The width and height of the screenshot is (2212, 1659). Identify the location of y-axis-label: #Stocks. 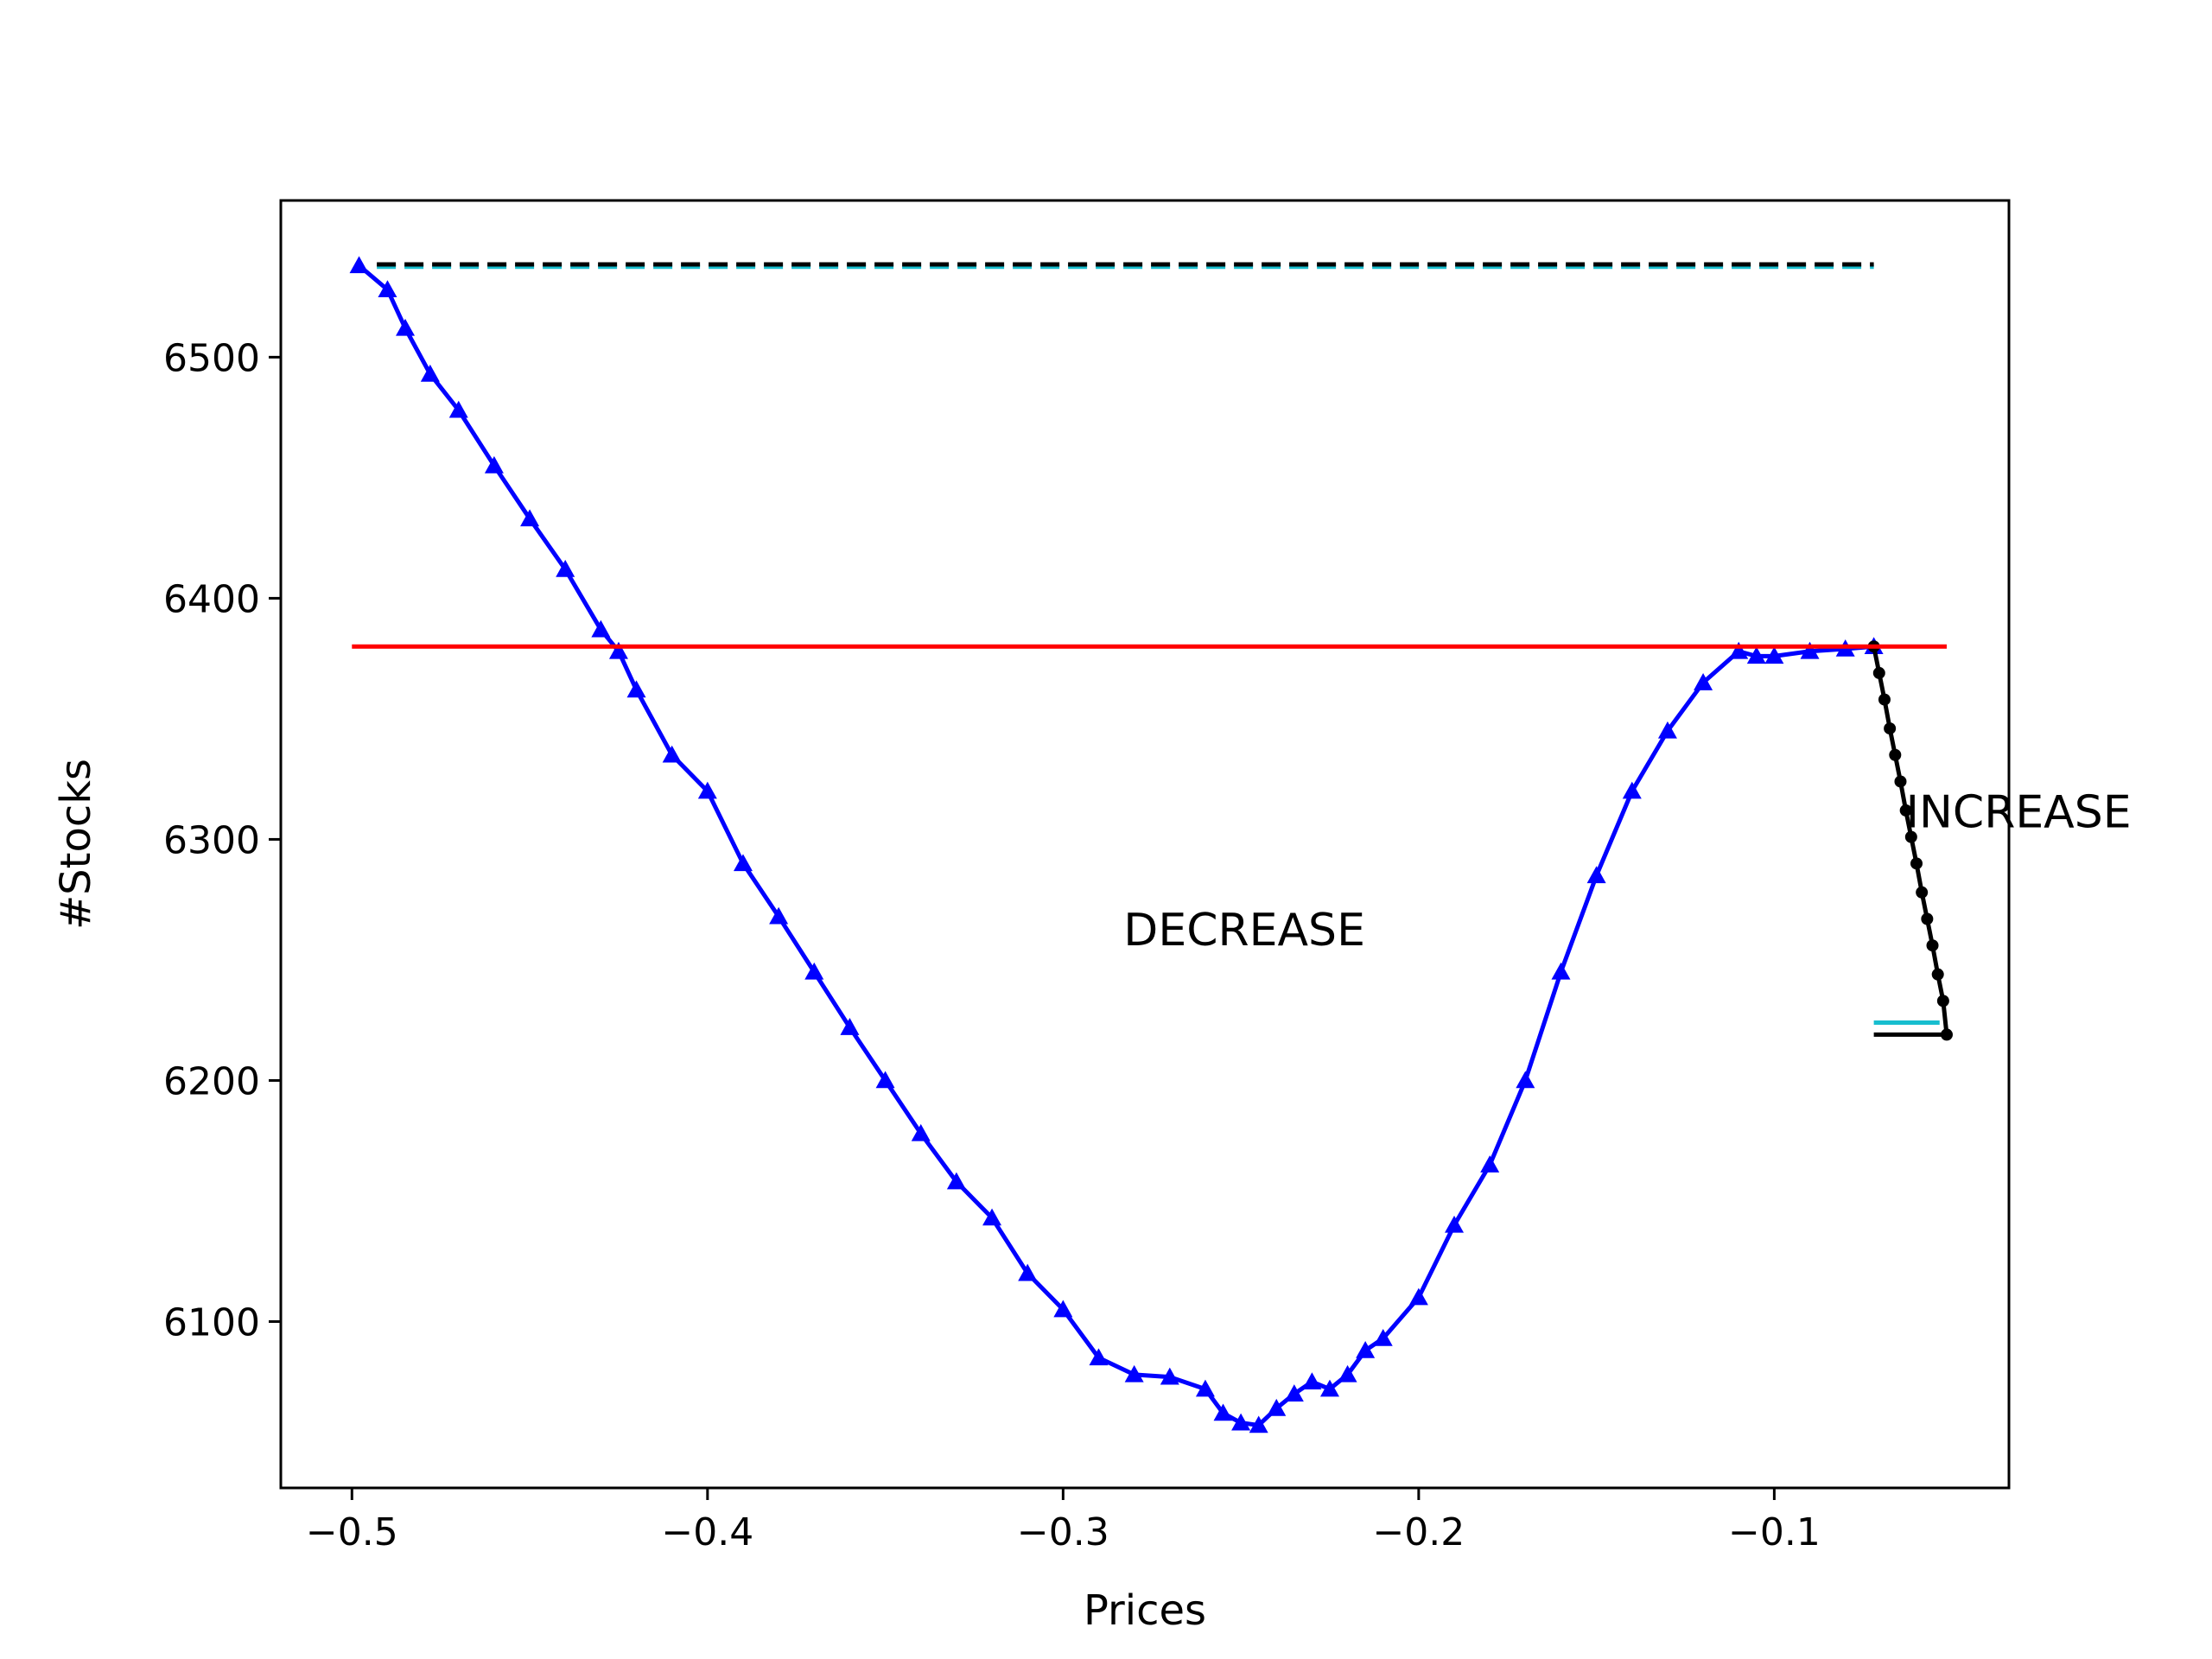
(76, 844).